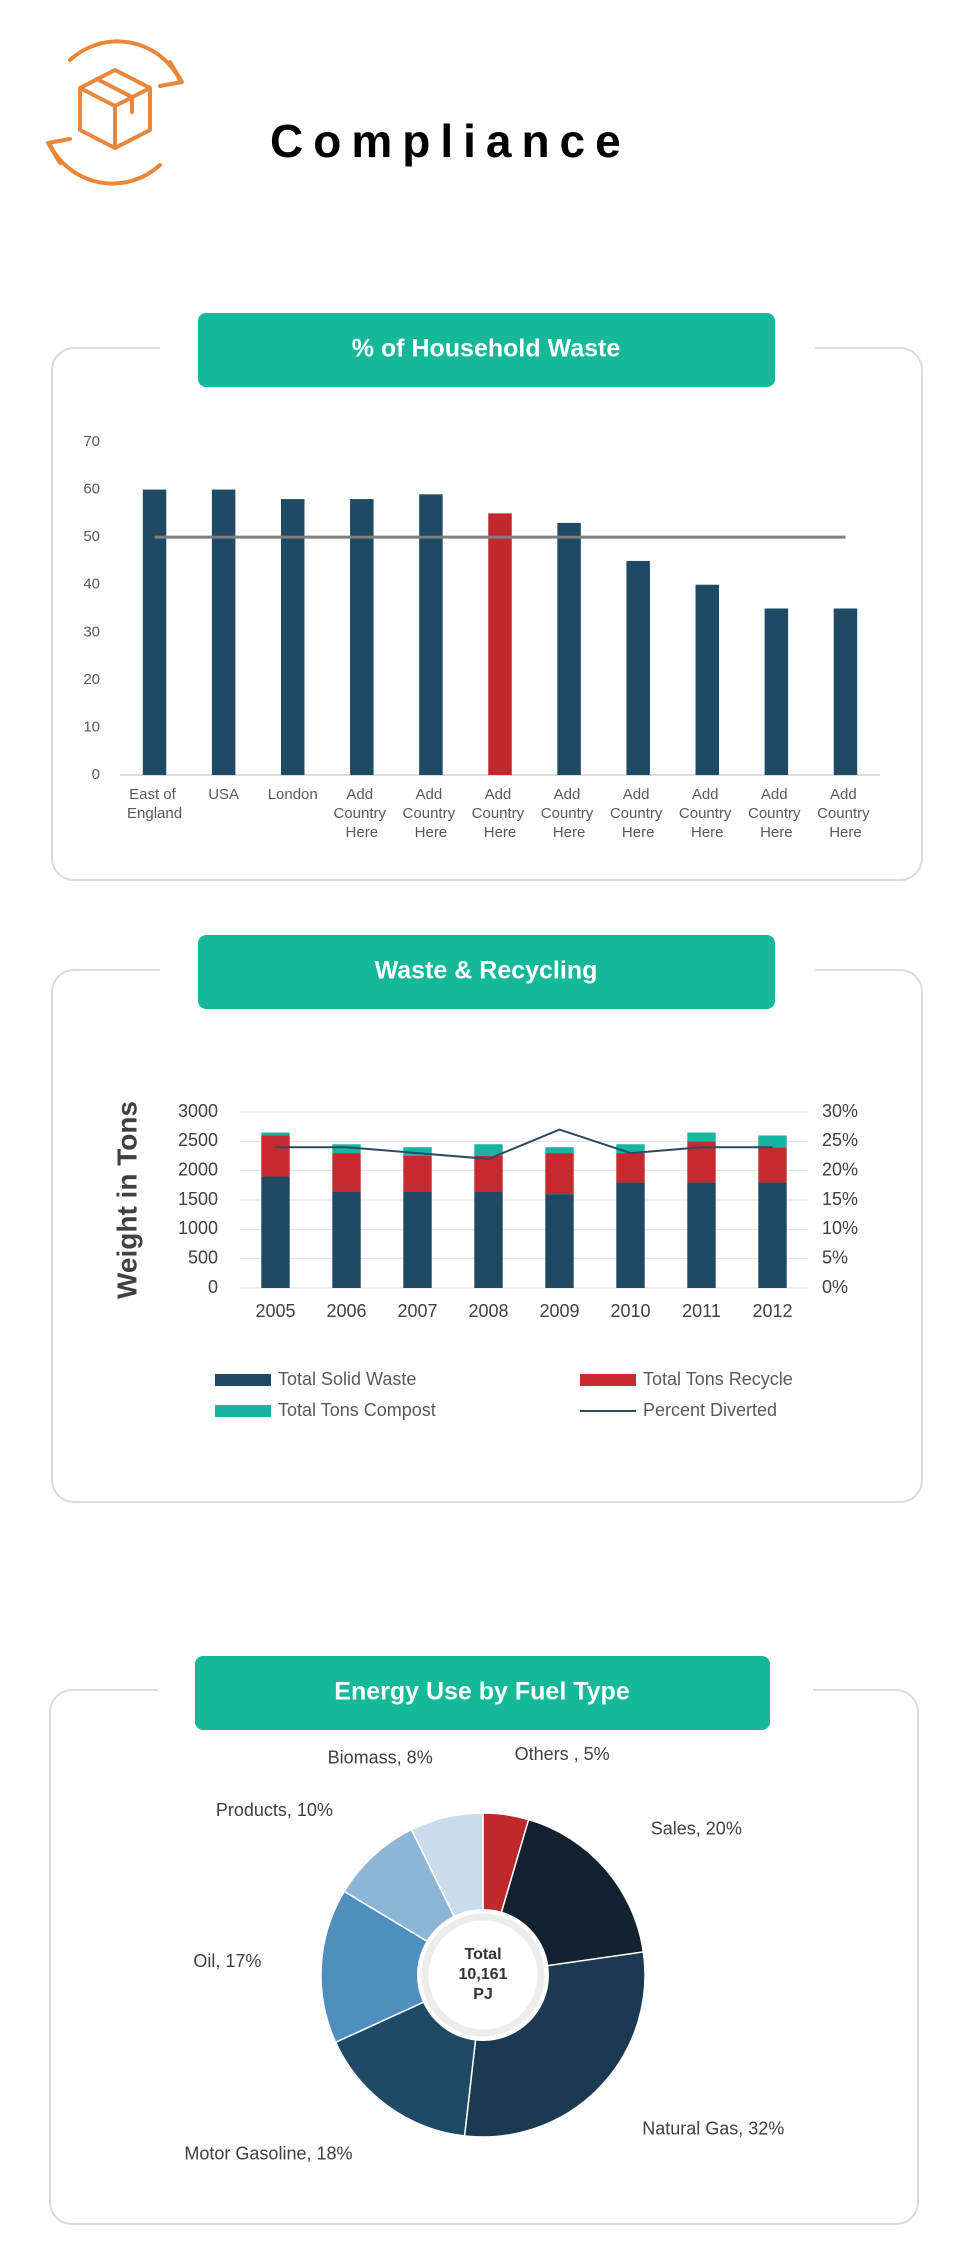  I want to click on y2-tick-label: 15%, so click(840, 1199).